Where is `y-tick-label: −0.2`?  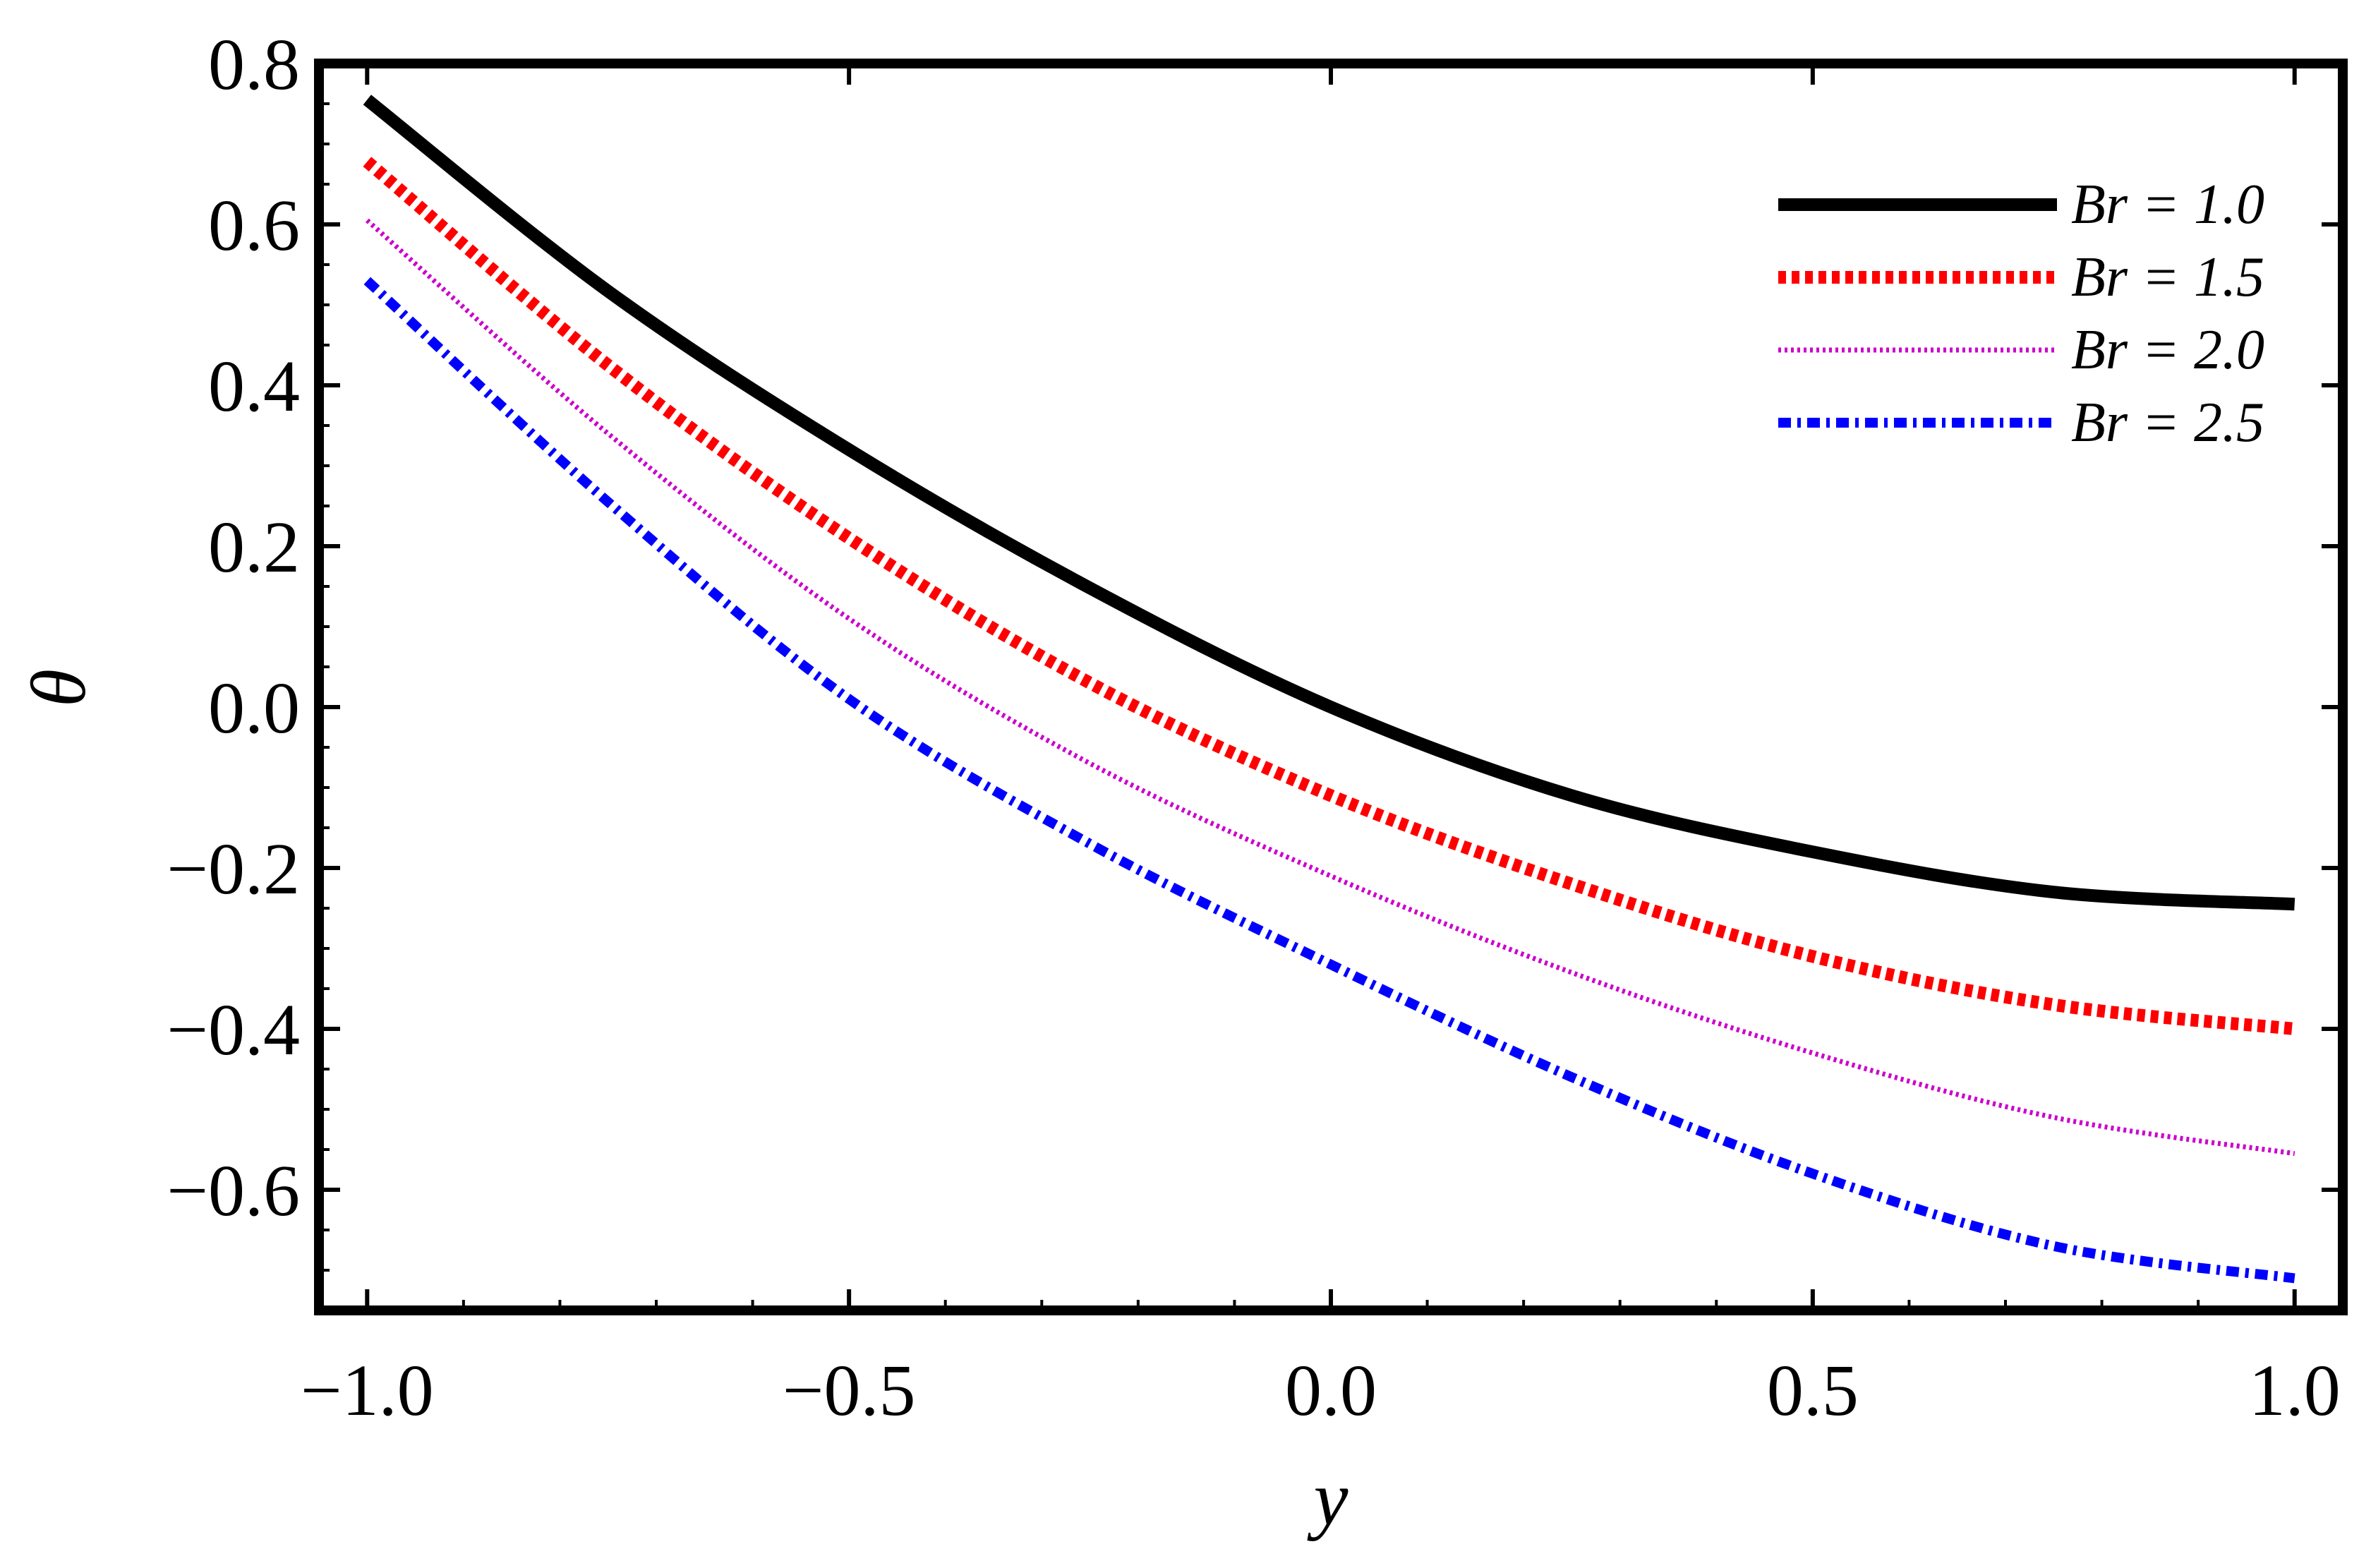
y-tick-label: −0.2 is located at coordinates (234, 869).